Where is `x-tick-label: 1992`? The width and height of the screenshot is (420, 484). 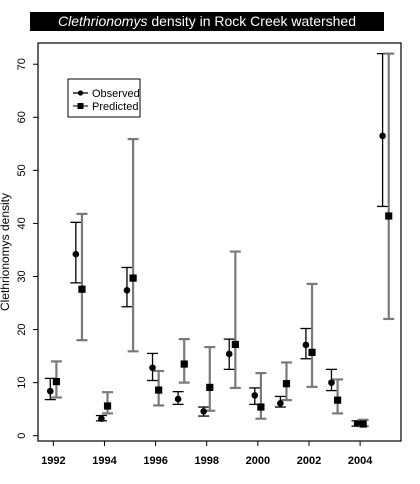 x-tick-label: 1992 is located at coordinates (53, 461).